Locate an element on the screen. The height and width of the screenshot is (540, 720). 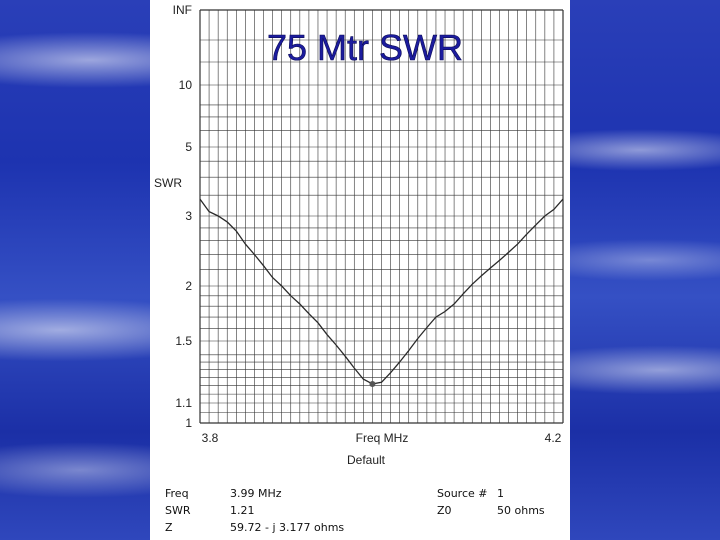
y-tick-label: 2 is located at coordinates (188, 286).